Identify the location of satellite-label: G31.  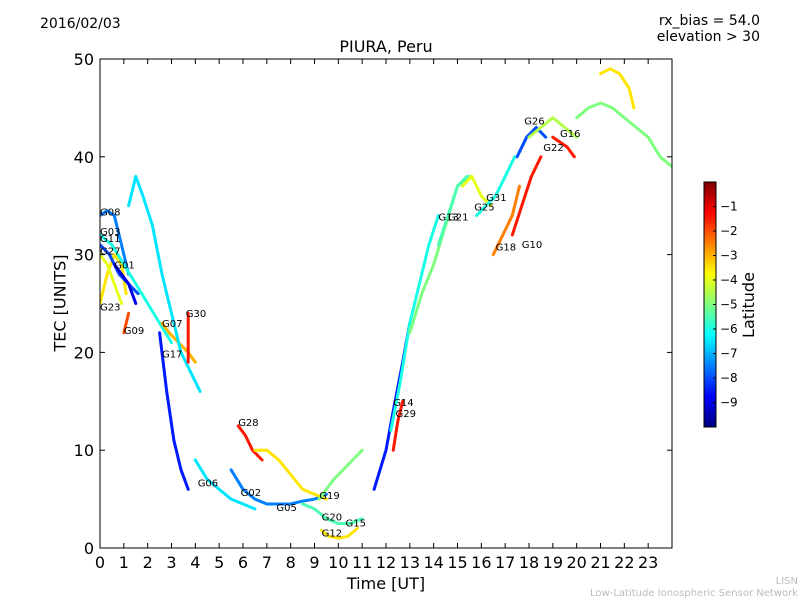
(496, 198).